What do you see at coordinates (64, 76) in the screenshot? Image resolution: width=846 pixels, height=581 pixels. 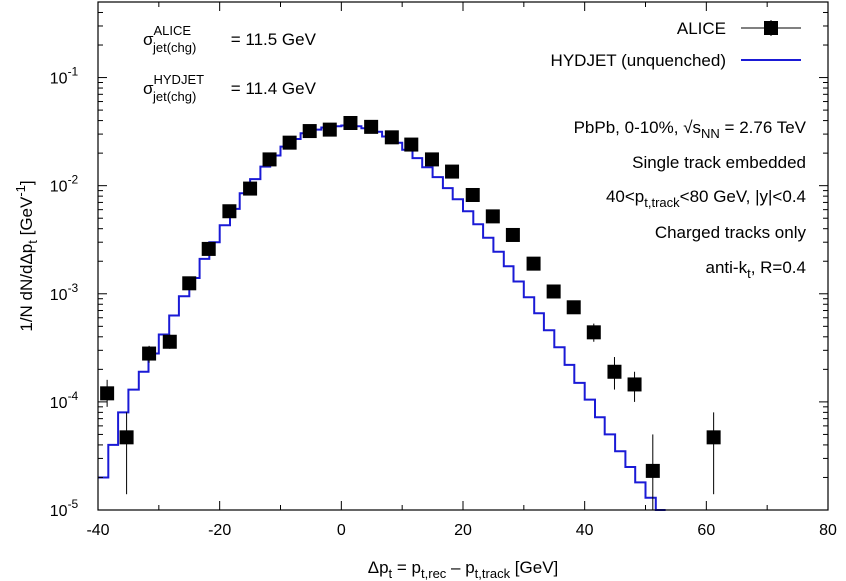 I see `y-tick-label: 10⁻¹` at bounding box center [64, 76].